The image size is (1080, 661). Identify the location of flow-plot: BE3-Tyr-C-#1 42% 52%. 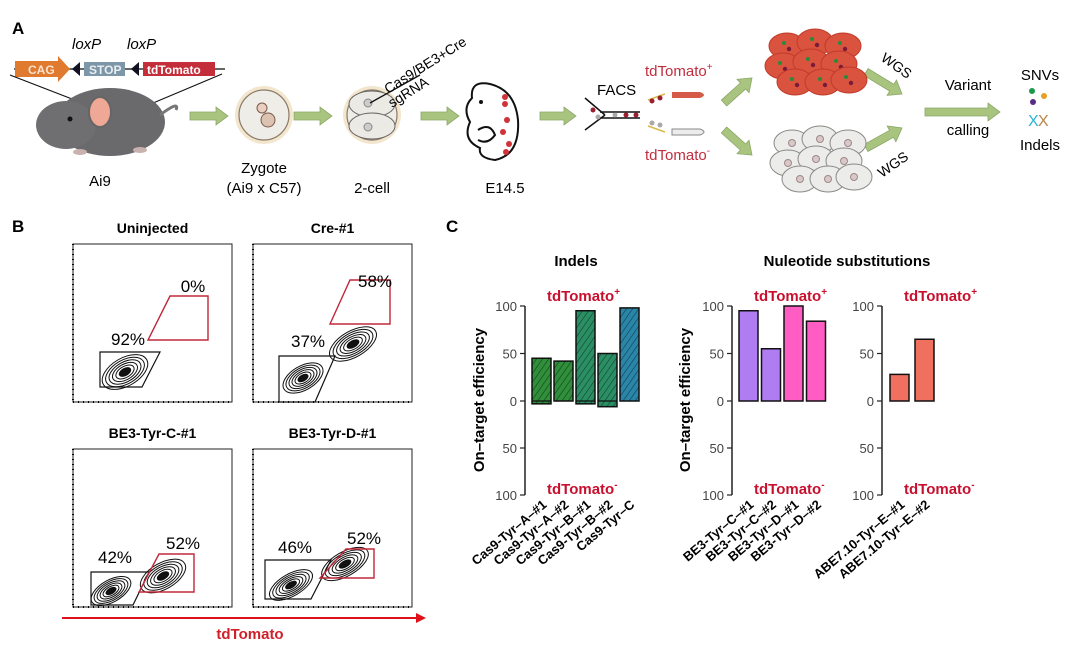
(152, 516).